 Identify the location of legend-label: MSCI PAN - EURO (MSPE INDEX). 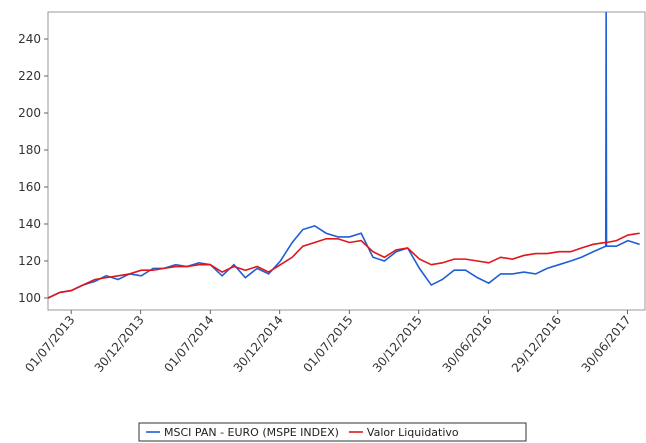
(251, 432).